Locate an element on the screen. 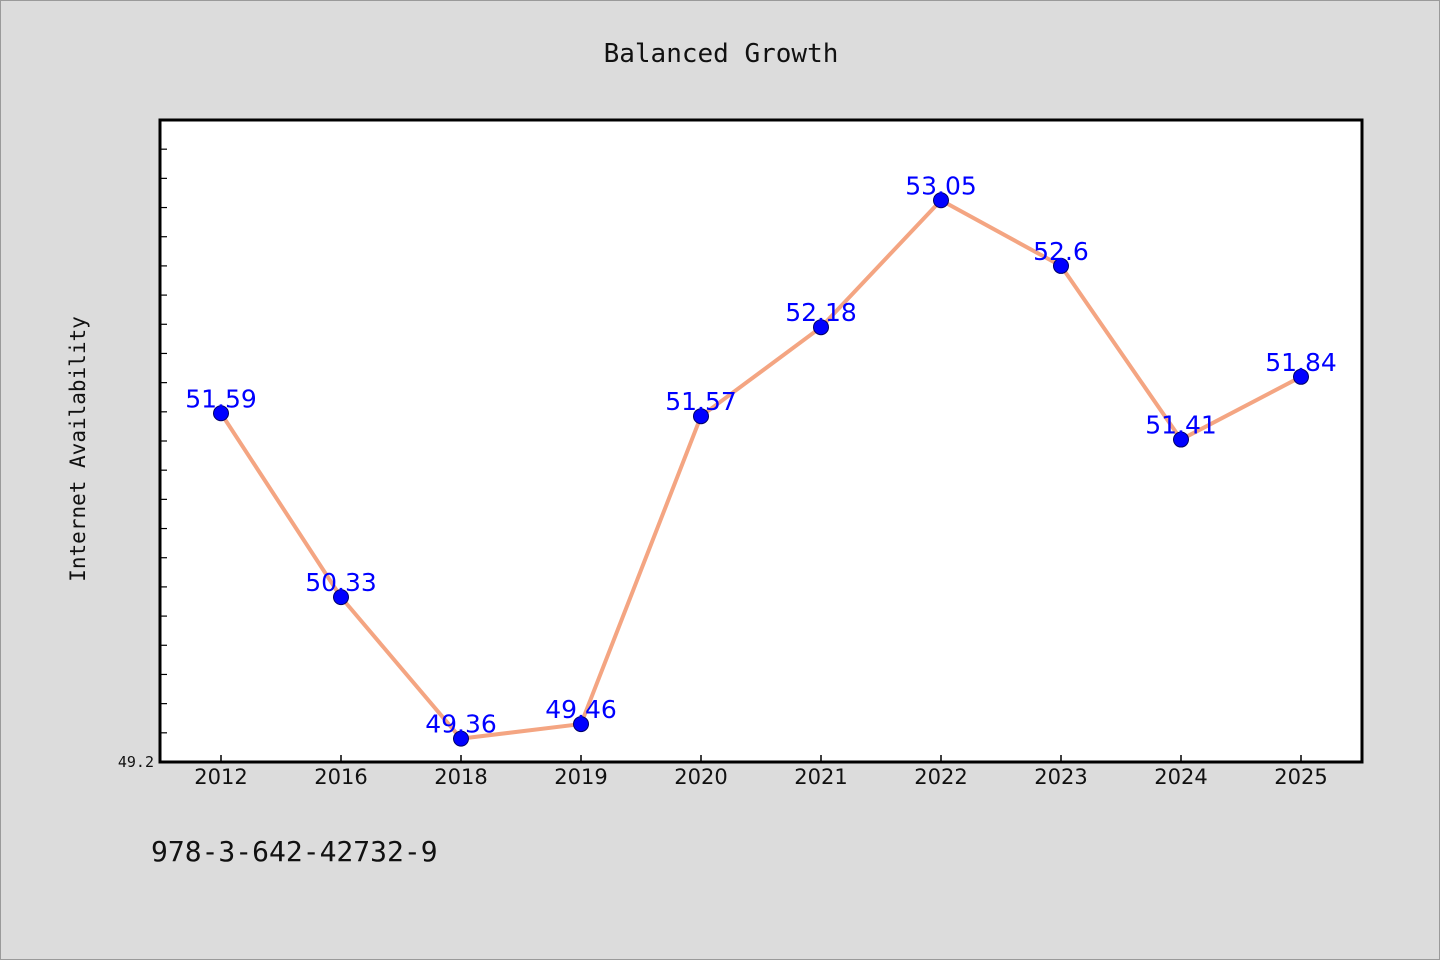 This screenshot has width=1440, height=960. data-label: 51.59 is located at coordinates (221, 398).